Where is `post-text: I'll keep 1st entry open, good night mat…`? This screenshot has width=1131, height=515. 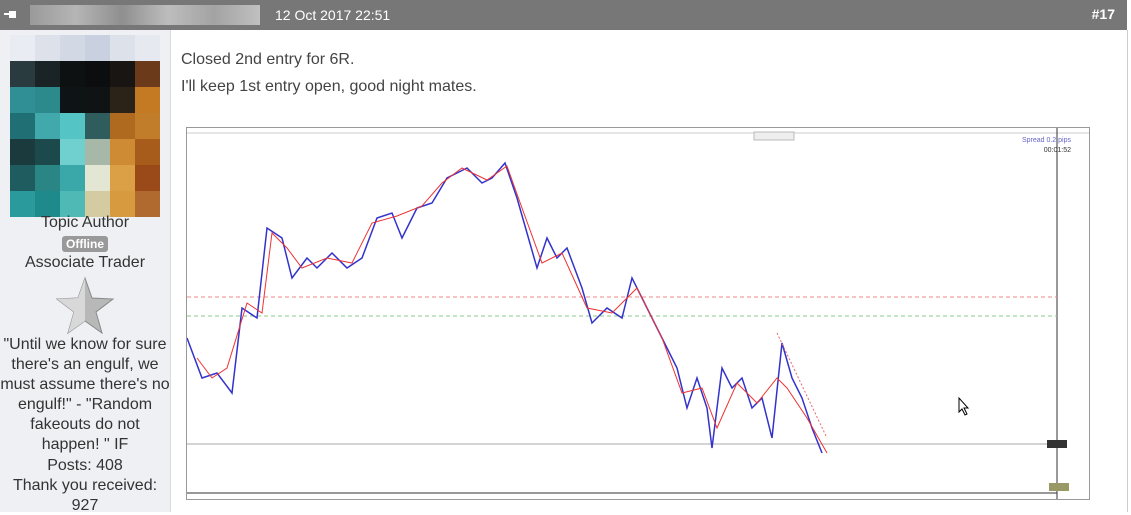
post-text: I'll keep 1st entry open, good night mat… is located at coordinates (329, 86).